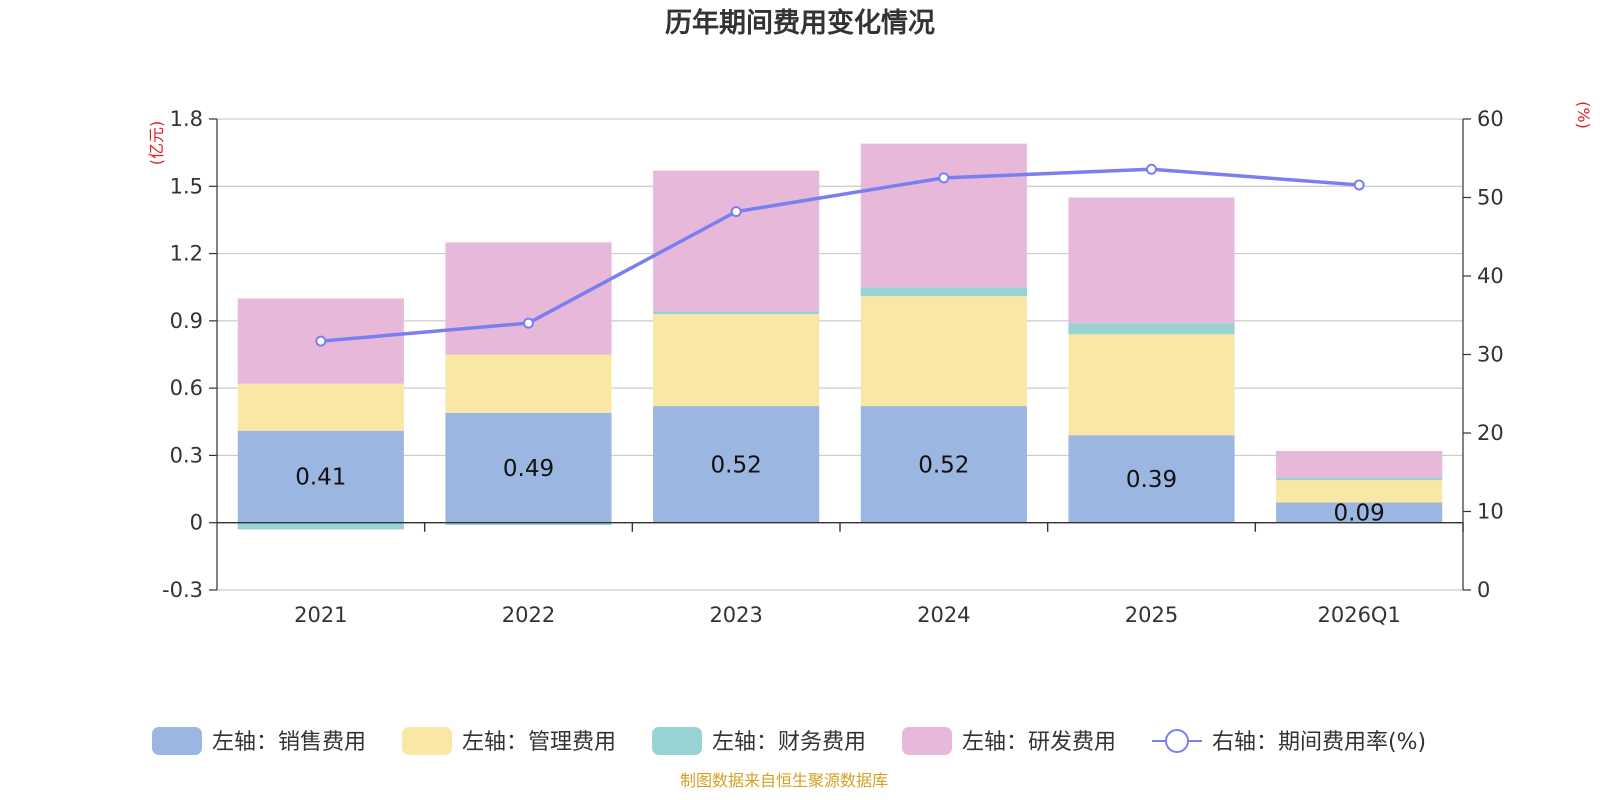 This screenshot has width=1600, height=800. I want to click on bar-data-label: 0.39, so click(1151, 480).